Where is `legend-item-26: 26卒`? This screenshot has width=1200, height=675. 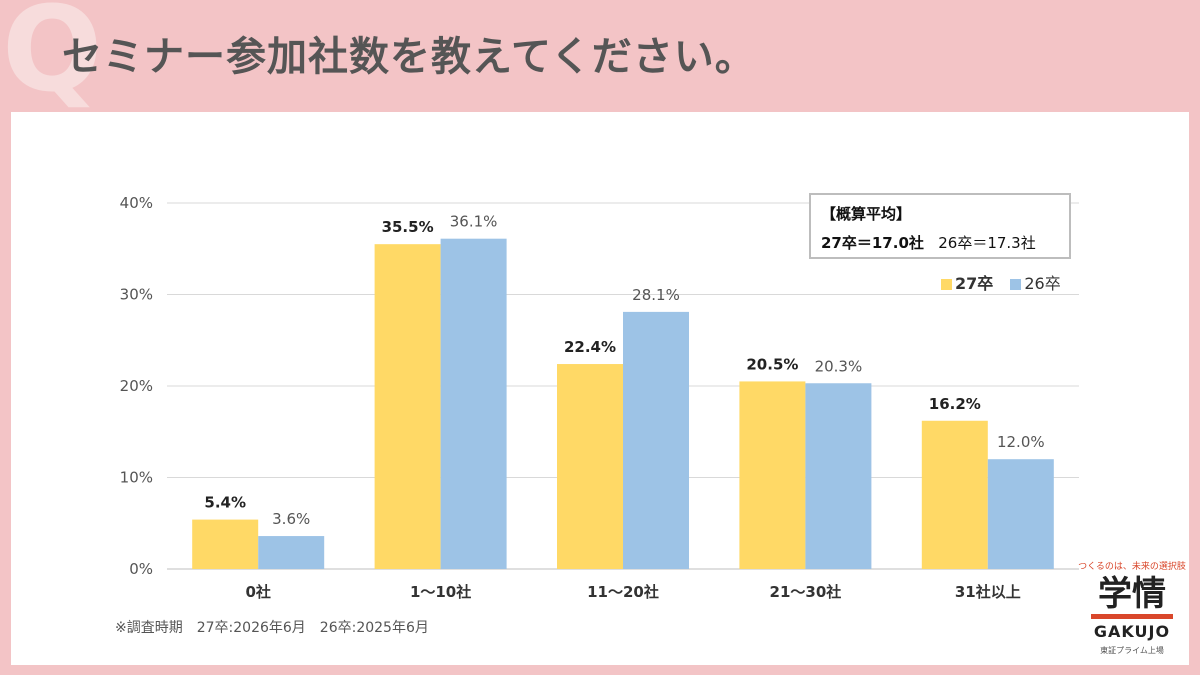
legend-item-26: 26卒 is located at coordinates (1035, 283).